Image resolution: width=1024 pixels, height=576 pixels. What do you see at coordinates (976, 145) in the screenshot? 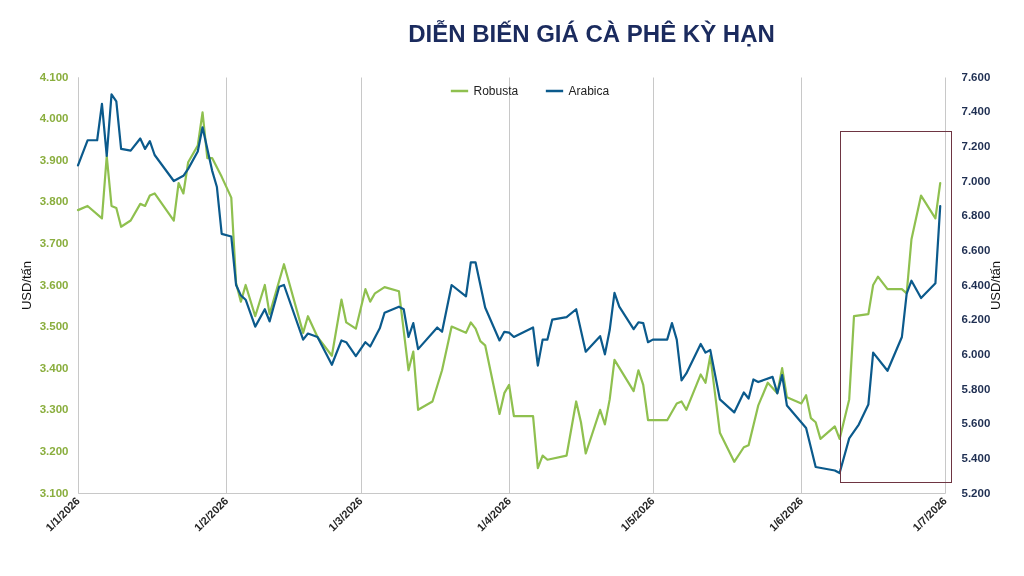
I see `y2-tick-label: 7.200` at bounding box center [976, 145].